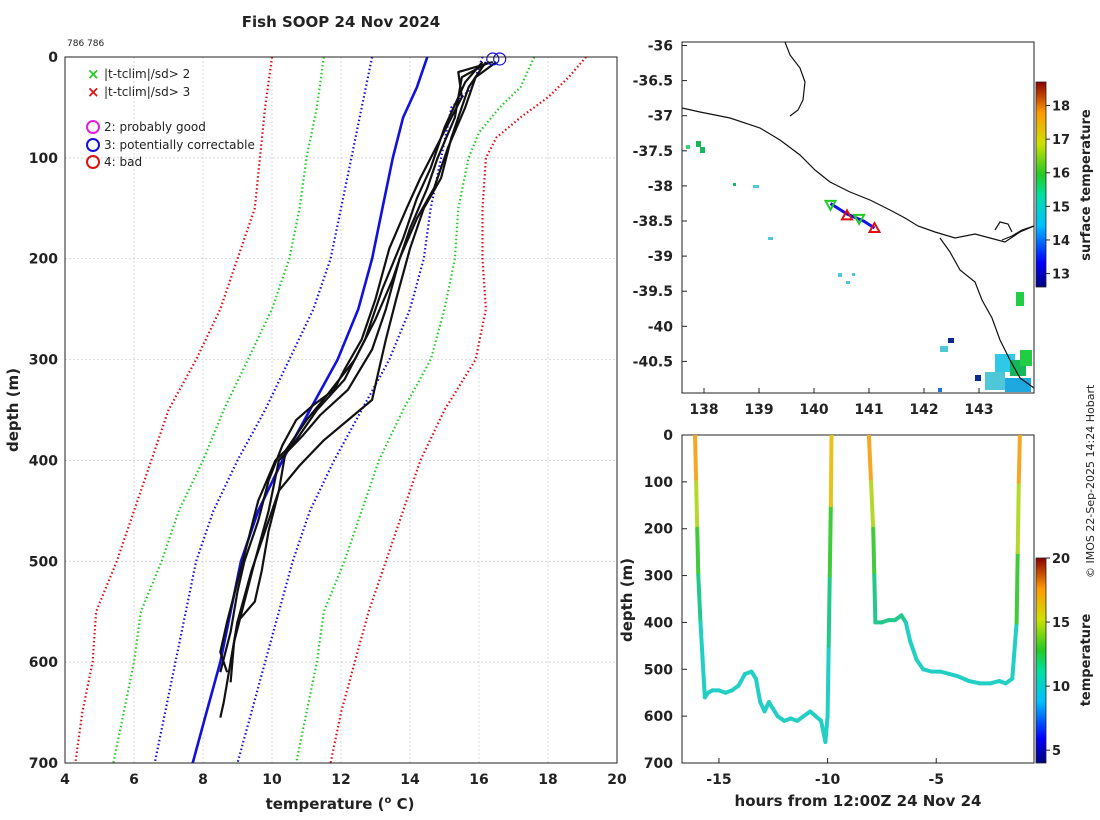 Image resolution: width=1100 pixels, height=820 pixels. What do you see at coordinates (828, 780) in the screenshot?
I see `depth-time-x-tick-label: -10` at bounding box center [828, 780].